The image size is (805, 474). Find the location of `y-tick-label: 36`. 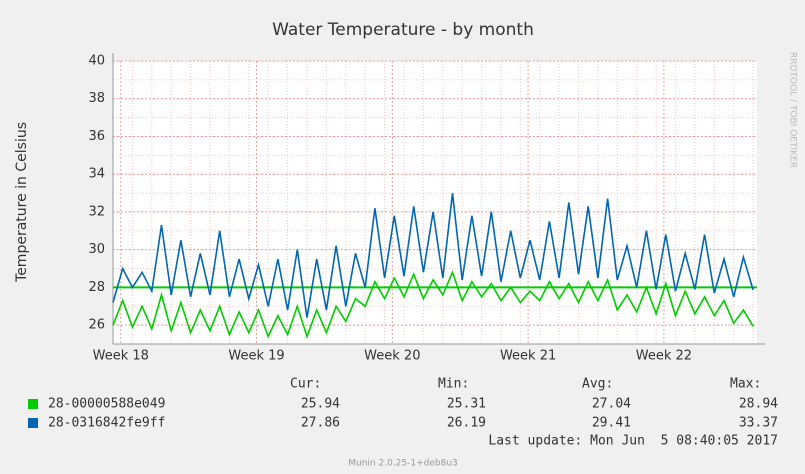

y-tick-label: 36 is located at coordinates (96, 136).